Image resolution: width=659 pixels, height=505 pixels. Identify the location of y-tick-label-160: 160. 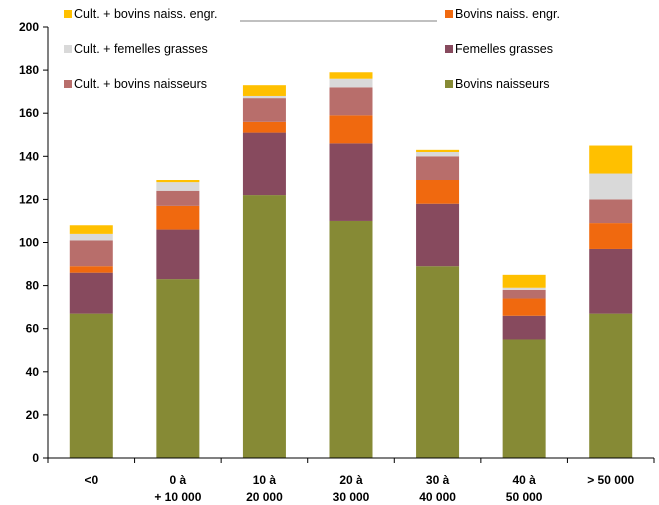
(29, 113).